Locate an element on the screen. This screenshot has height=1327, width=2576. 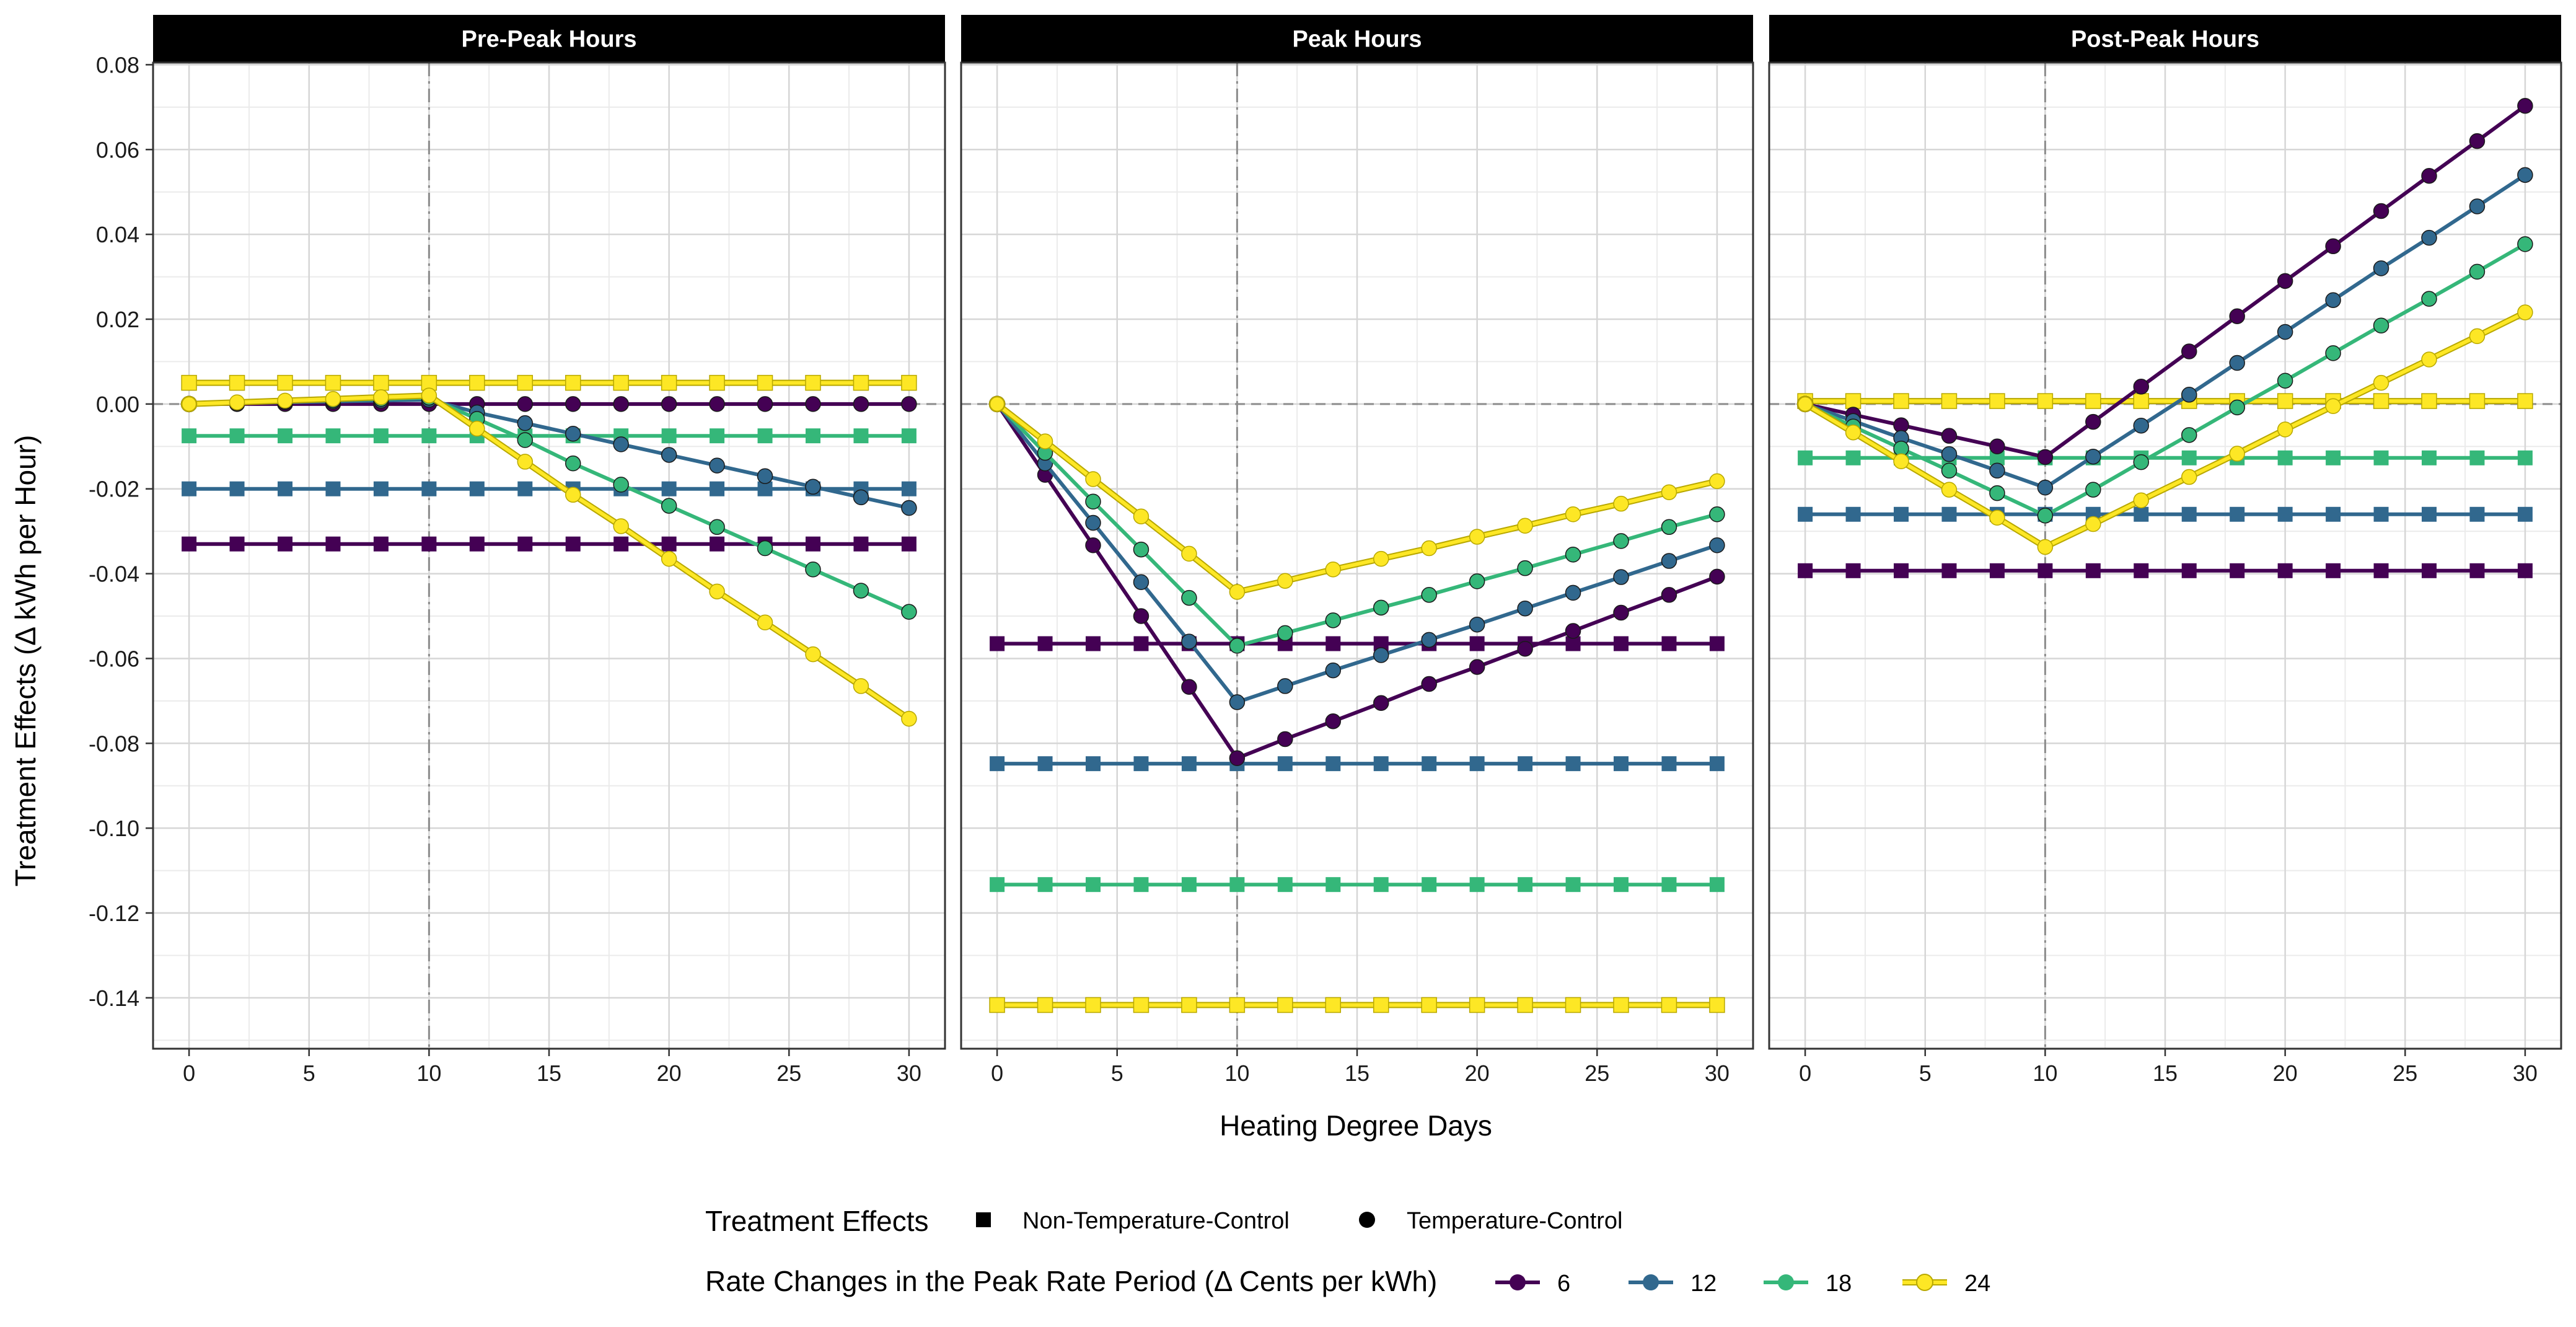
x-tick-label: 10 is located at coordinates (1236, 1073).